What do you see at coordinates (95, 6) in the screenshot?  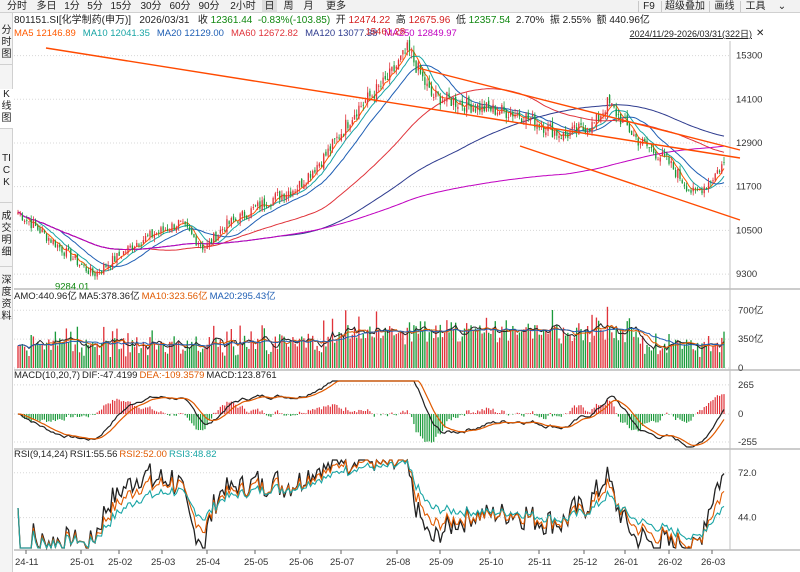 I see `period-tab-3: 5分` at bounding box center [95, 6].